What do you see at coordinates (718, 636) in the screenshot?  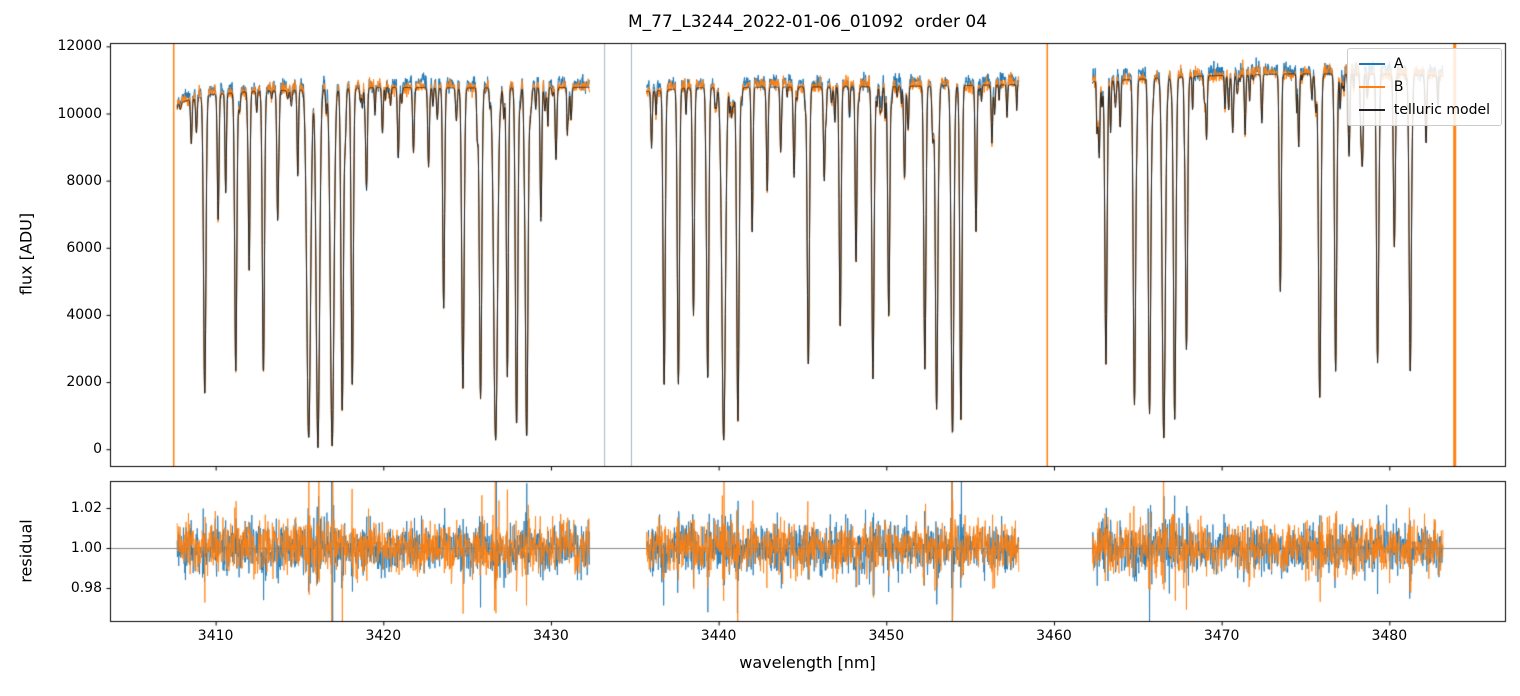 I see `x-tick-label: 3440` at bounding box center [718, 636].